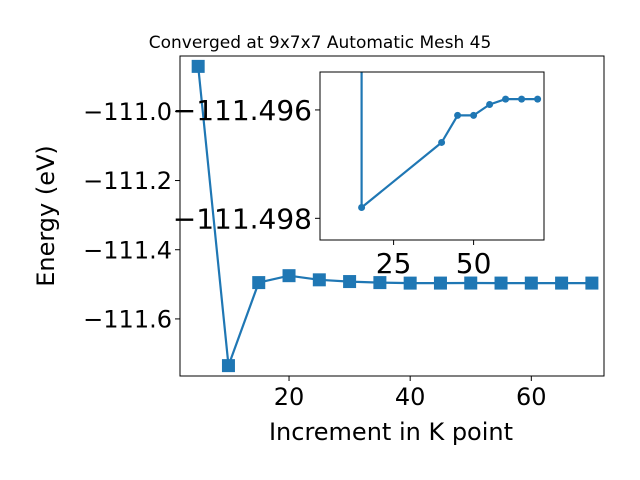 Image resolution: width=640 pixels, height=480 pixels. What do you see at coordinates (289, 397) in the screenshot?
I see `x-tick-label: 20` at bounding box center [289, 397].